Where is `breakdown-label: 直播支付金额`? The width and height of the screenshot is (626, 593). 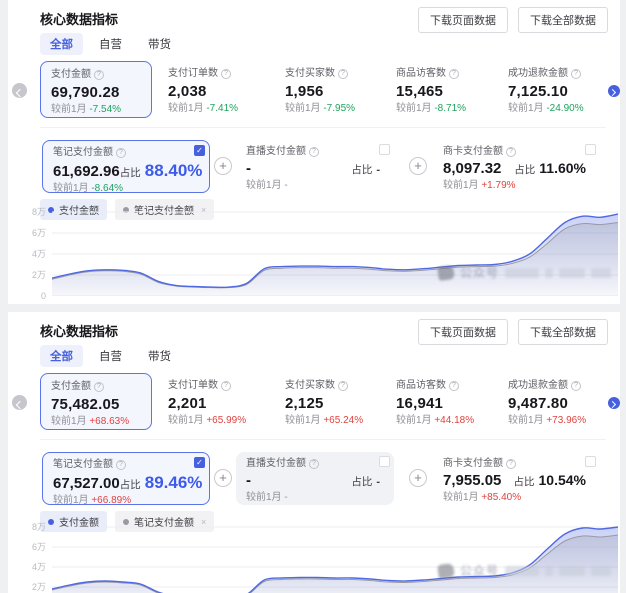
breakdown-label: 直播支付金额 is located at coordinates (315, 464).